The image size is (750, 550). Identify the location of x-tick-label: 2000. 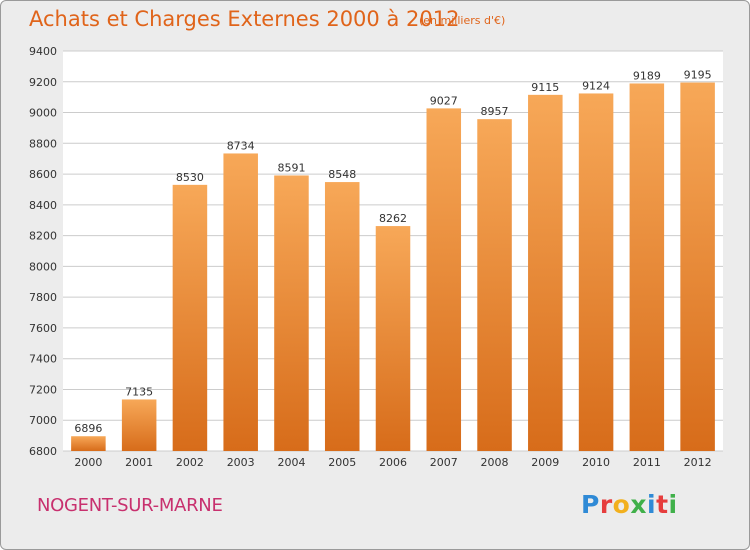
(88, 462).